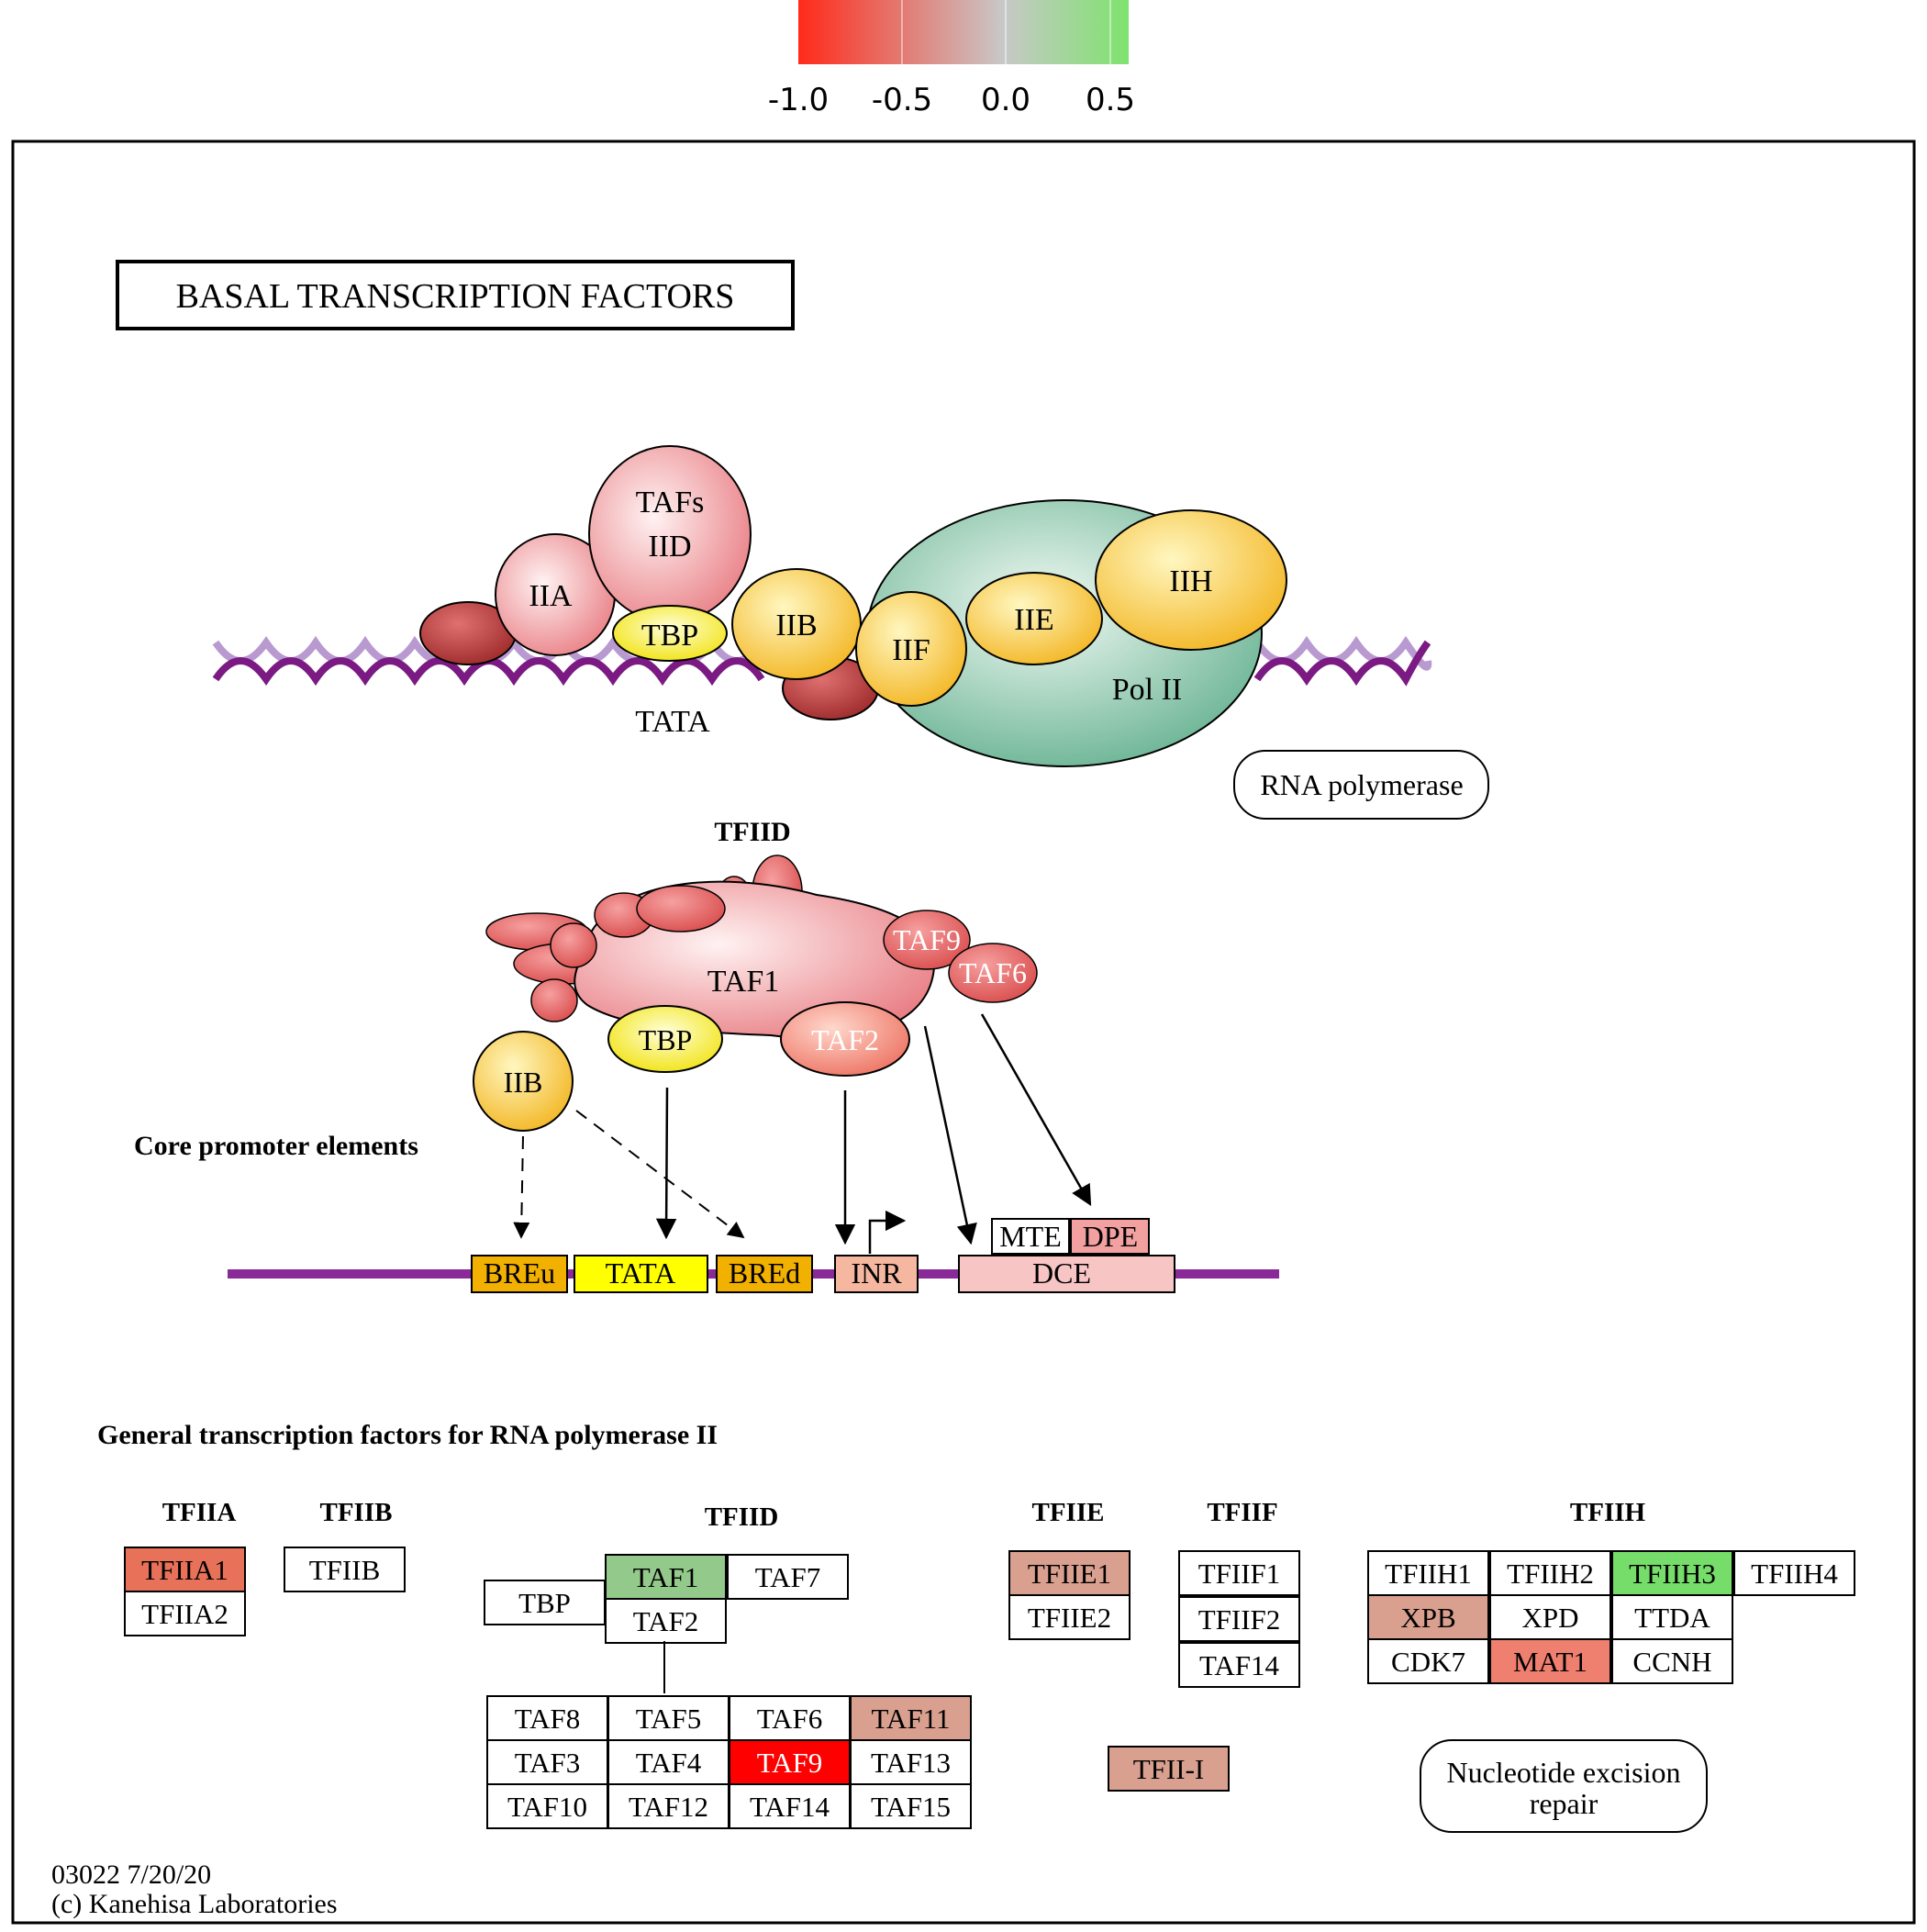 The width and height of the screenshot is (1927, 1932). I want to click on gene-box-tfiif1: TFIIF1, so click(1239, 1573).